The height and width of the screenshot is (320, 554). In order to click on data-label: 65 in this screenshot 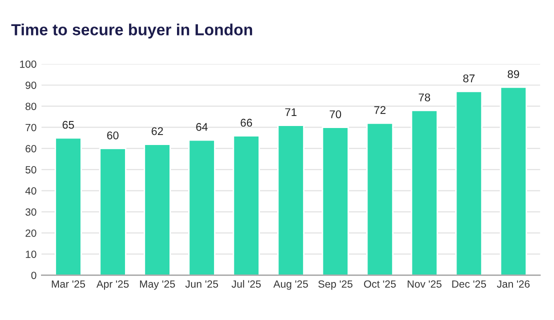, I will do `click(68, 124)`.